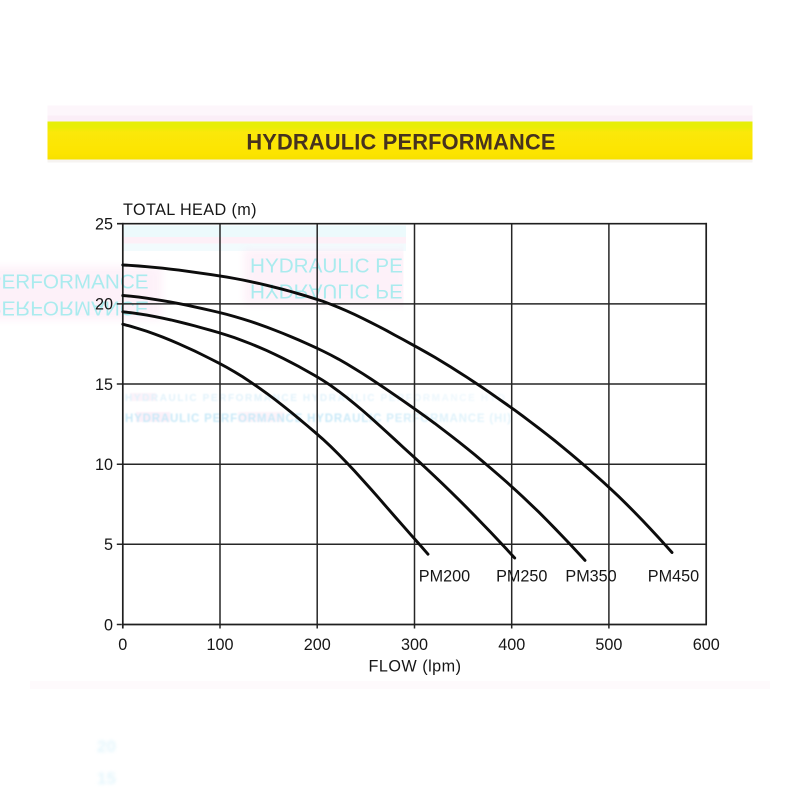  Describe the element at coordinates (317, 645) in the screenshot. I see `svg-text: 200` at that location.